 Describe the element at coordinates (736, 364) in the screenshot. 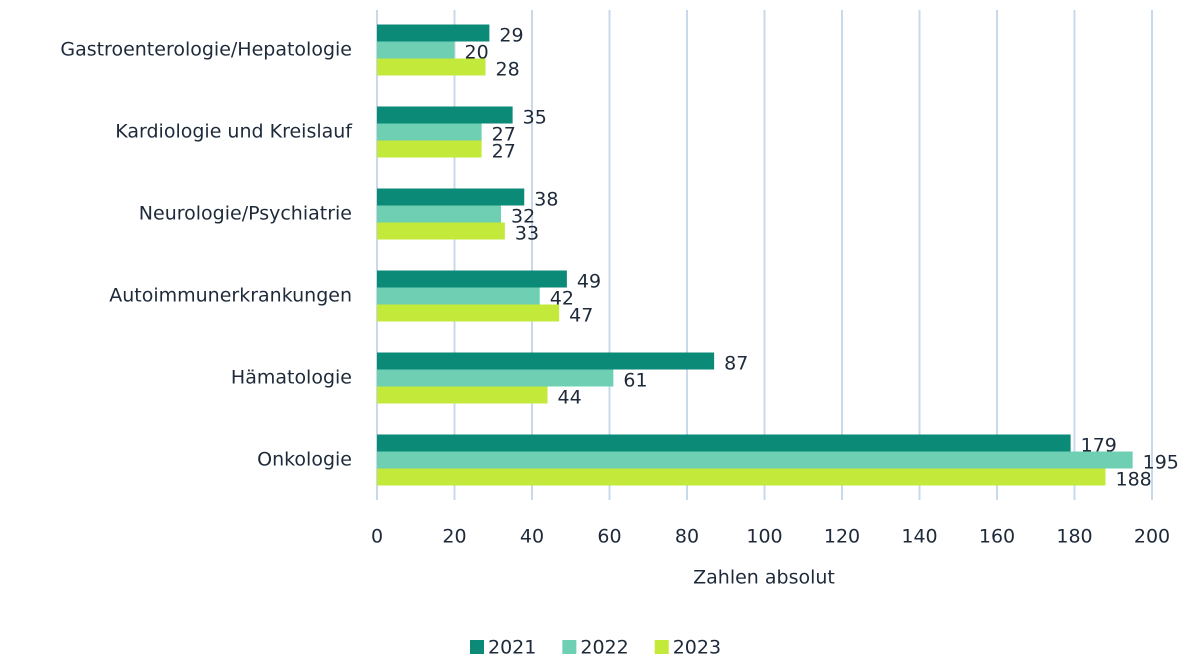

I see `value-label: 87` at that location.